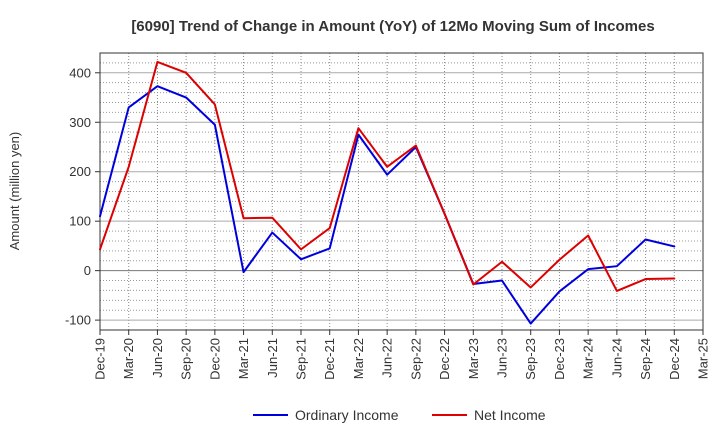 This screenshot has height=445, width=720. I want to click on y-tick-label: -100, so click(78, 320).